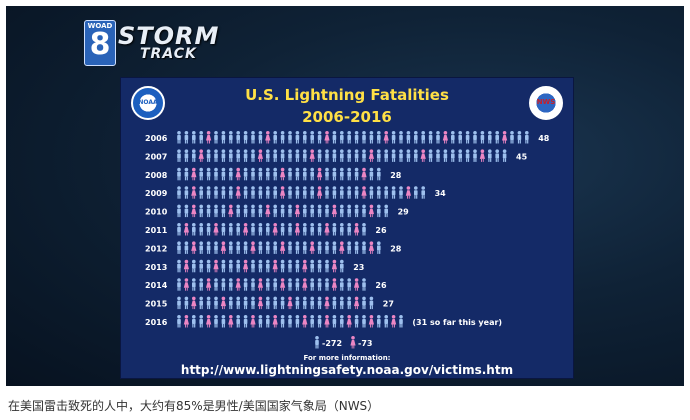  Describe the element at coordinates (290, 321) in the screenshot. I see `bar-2016` at that location.